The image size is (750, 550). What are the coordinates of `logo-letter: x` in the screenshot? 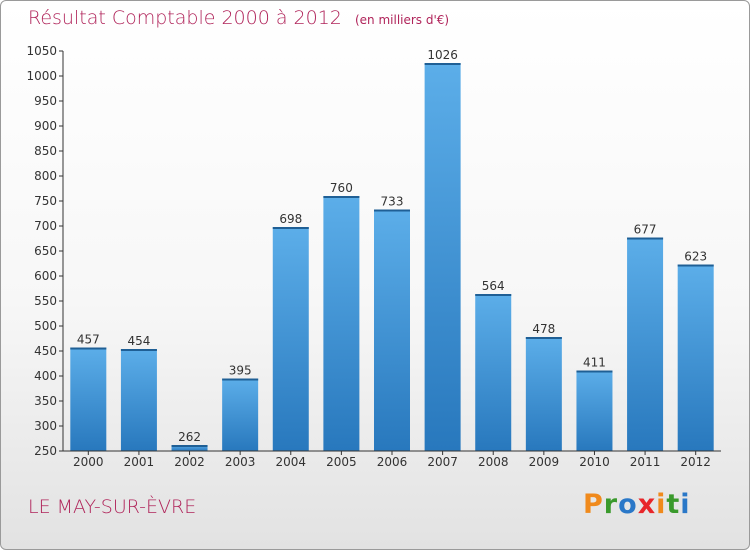 It's located at (647, 504).